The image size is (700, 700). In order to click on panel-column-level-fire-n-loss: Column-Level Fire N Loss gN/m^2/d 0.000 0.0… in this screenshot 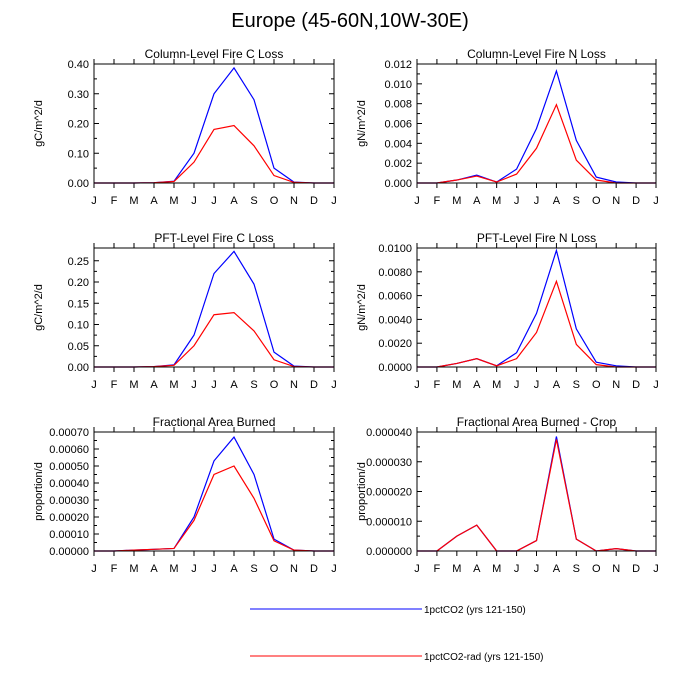, I will do `click(507, 127)`.